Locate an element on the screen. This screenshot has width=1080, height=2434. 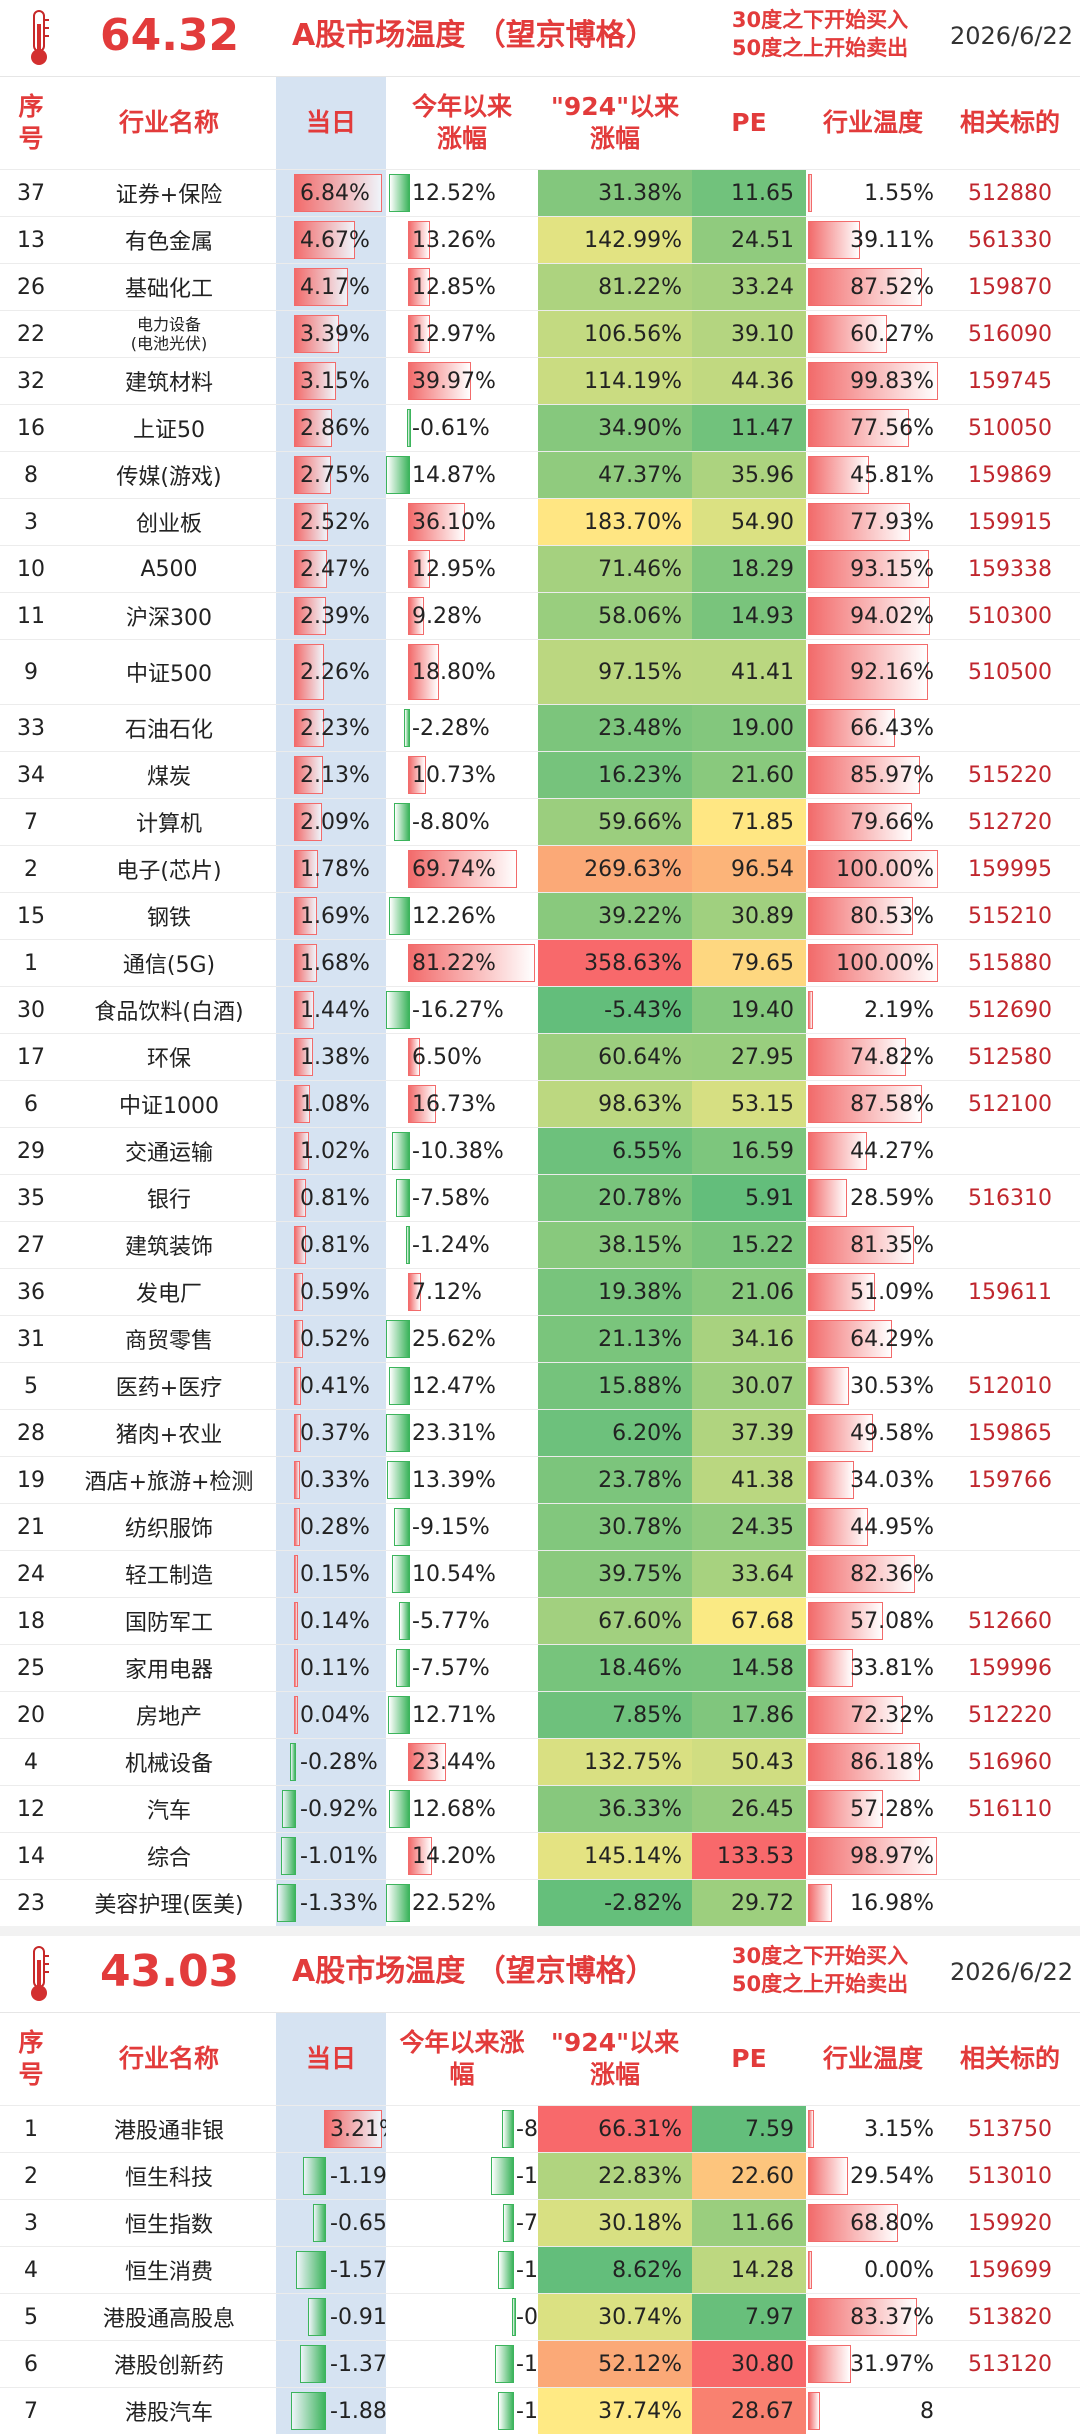
cell-ticker: 510050 is located at coordinates (1010, 428).